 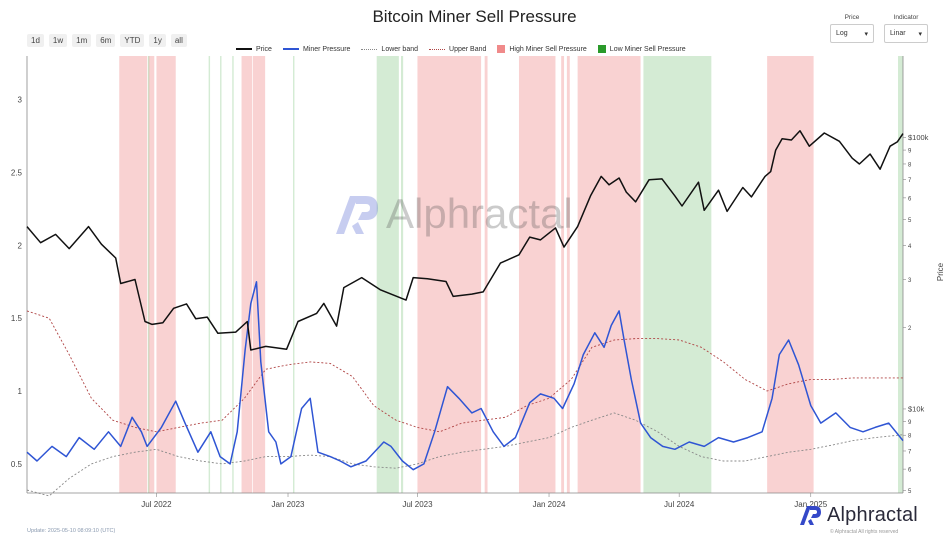 What do you see at coordinates (601, 49) in the screenshot?
I see `legend-swatch-low-pressure` at bounding box center [601, 49].